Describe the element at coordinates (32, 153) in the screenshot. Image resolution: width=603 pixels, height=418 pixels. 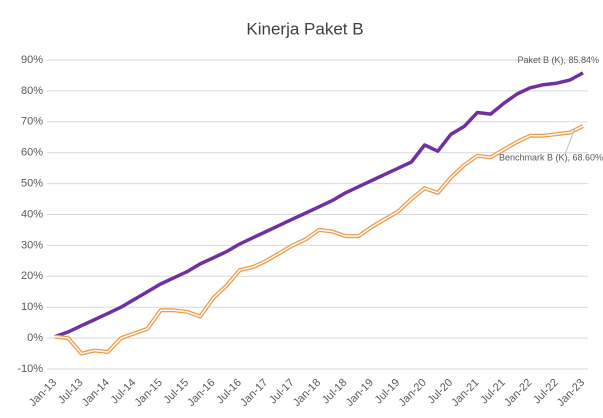
I see `y-tick-label: 60%` at that location.